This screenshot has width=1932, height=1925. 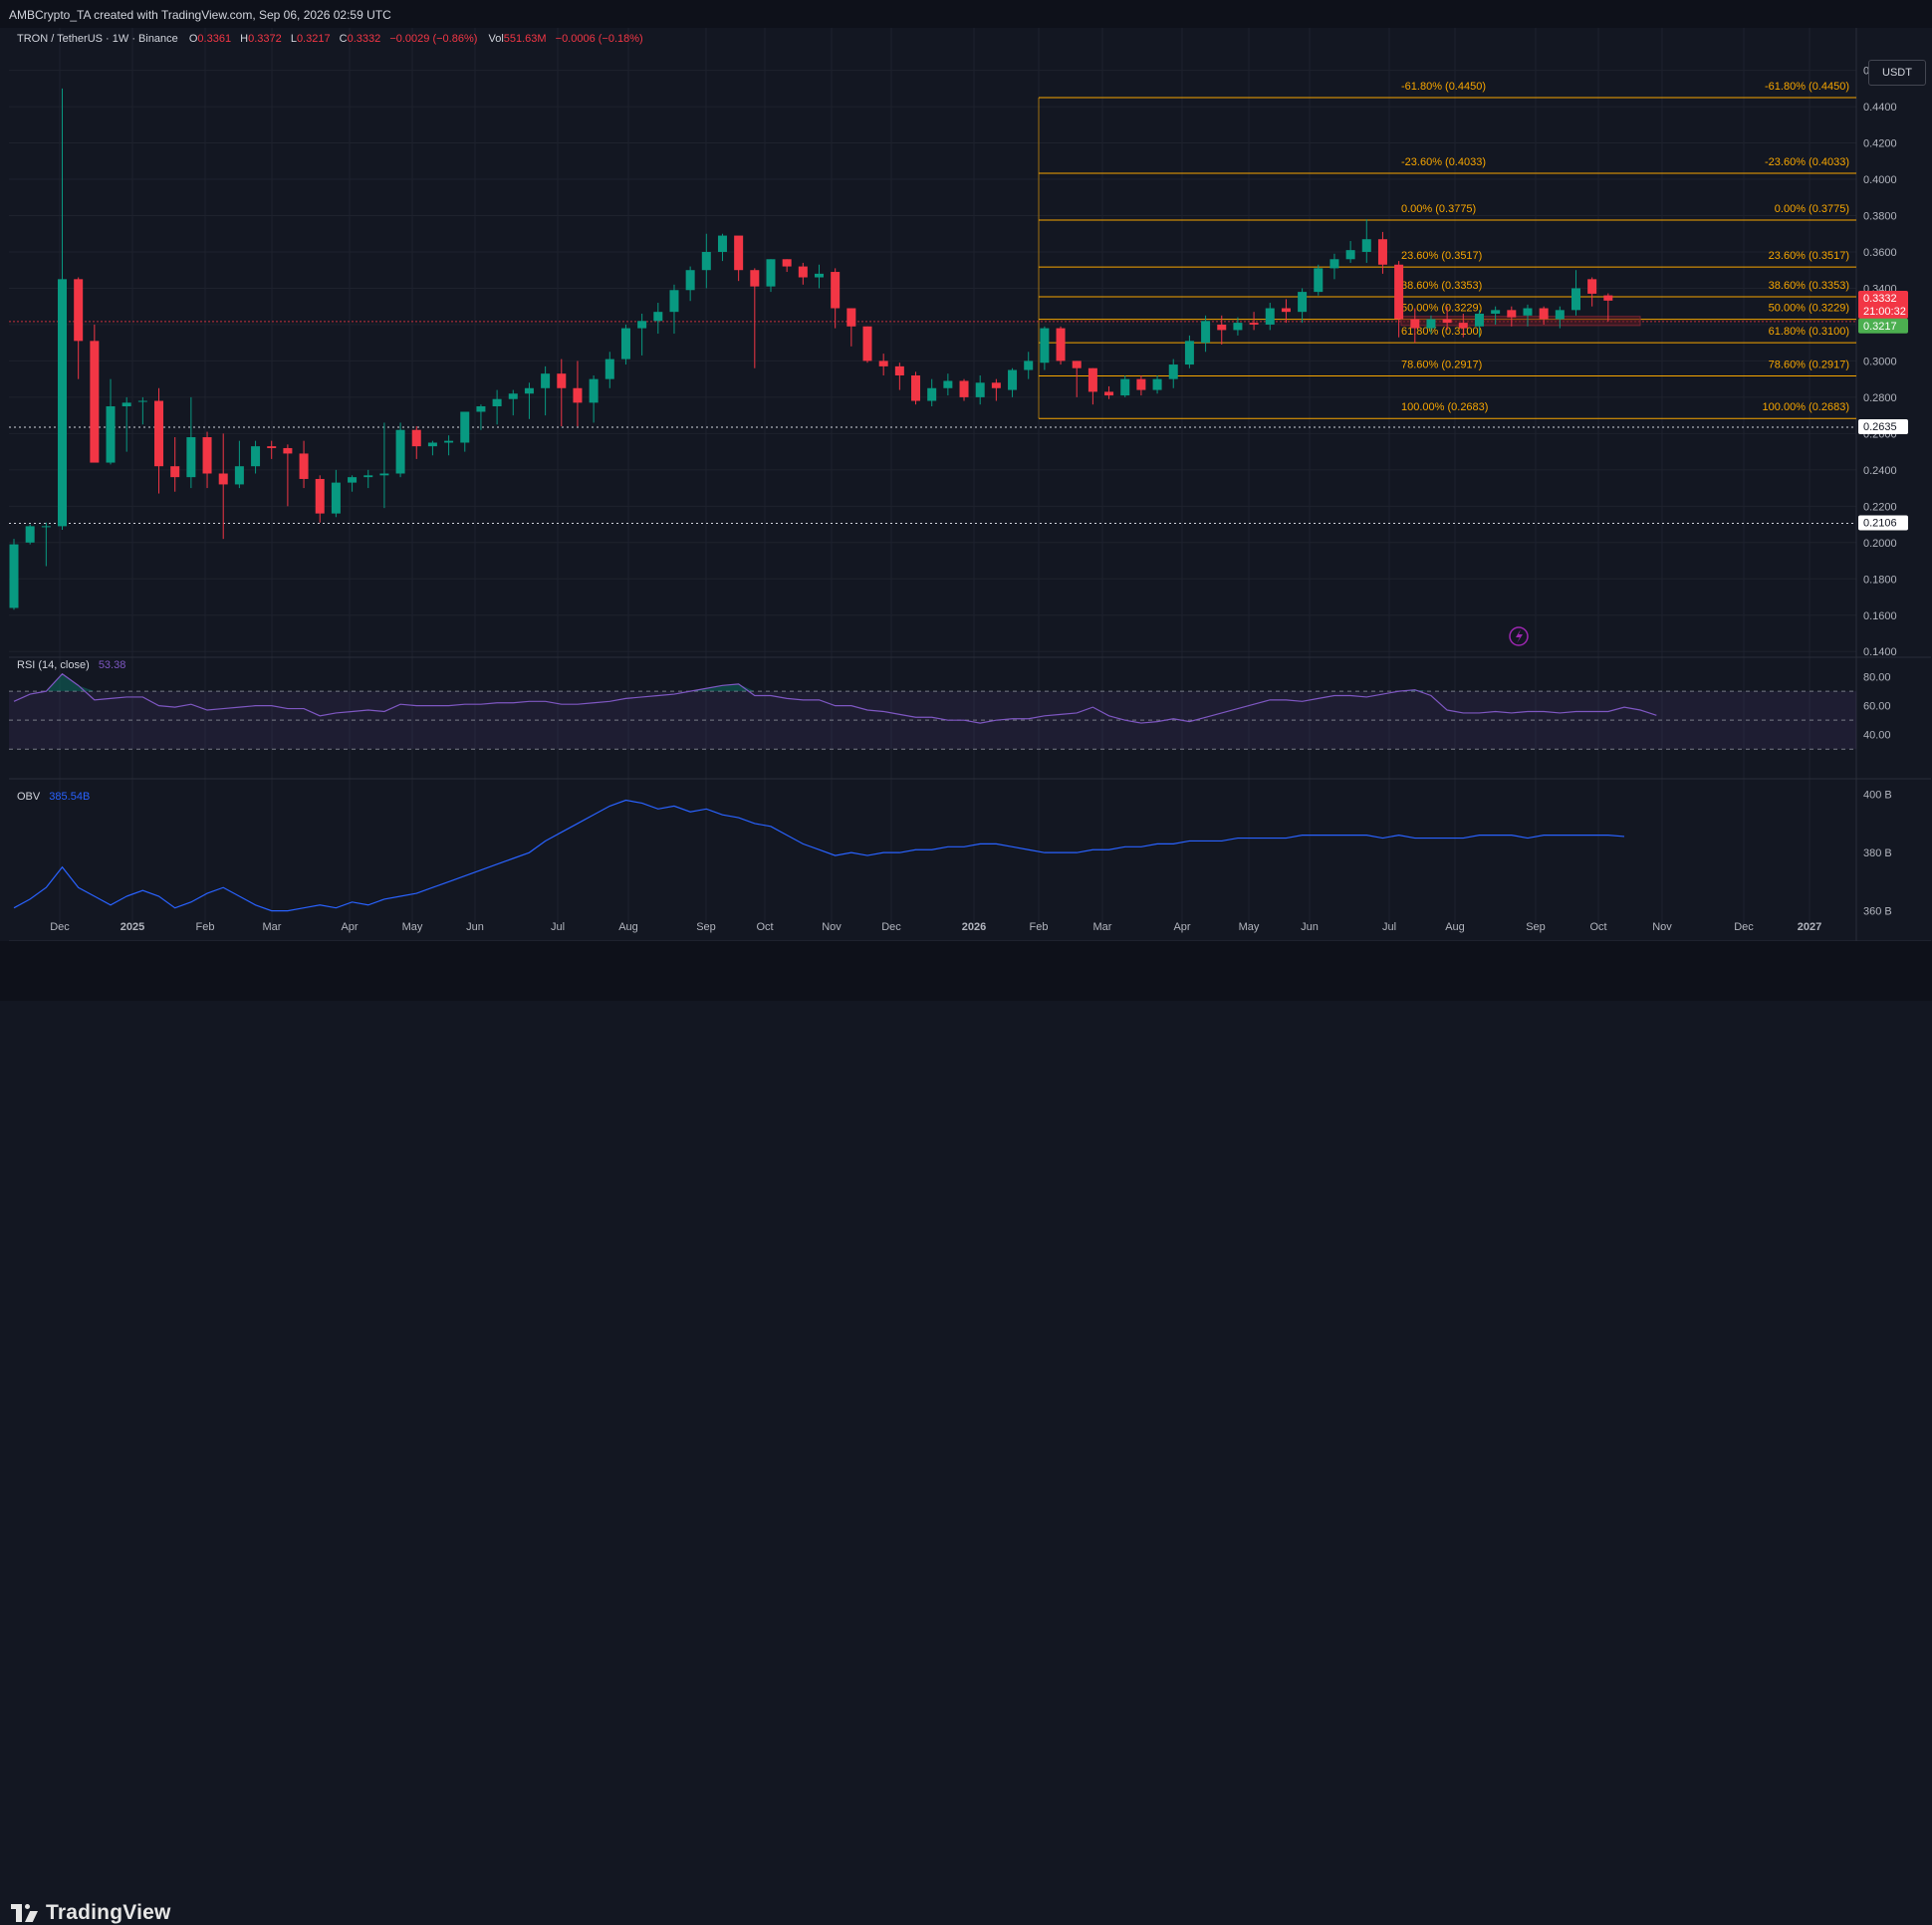 I want to click on line-price-label-2-text: 0.2106, so click(x=1880, y=523).